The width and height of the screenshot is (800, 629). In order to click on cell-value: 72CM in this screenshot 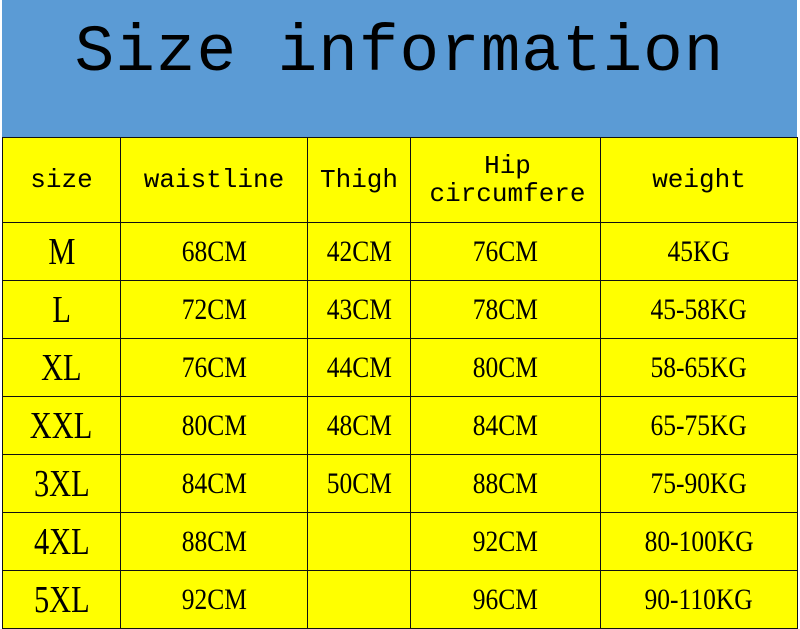, I will do `click(214, 309)`.